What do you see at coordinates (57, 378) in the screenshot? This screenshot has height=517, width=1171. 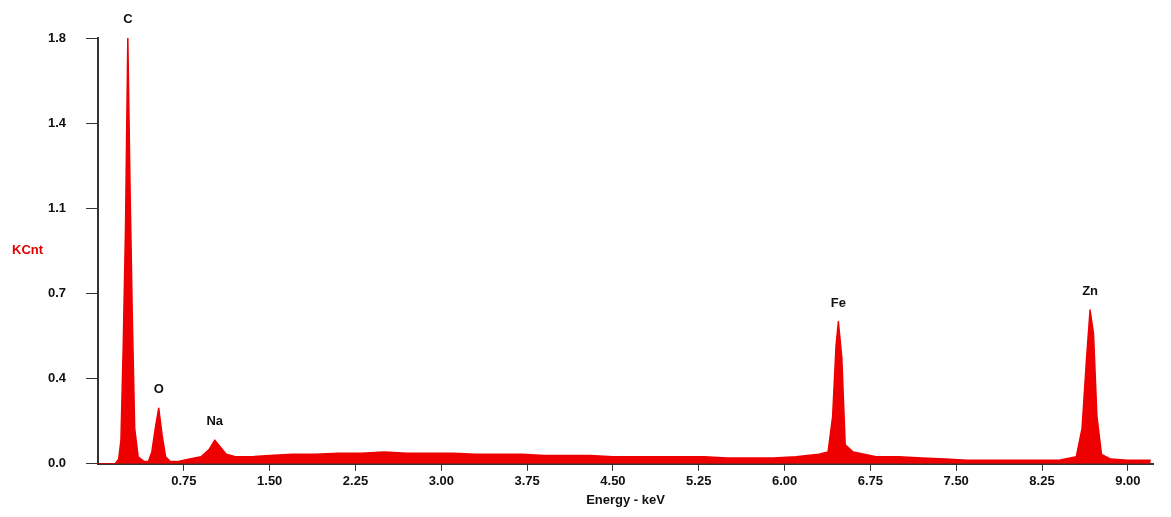 I see `y-tick-label: 0.4` at bounding box center [57, 378].